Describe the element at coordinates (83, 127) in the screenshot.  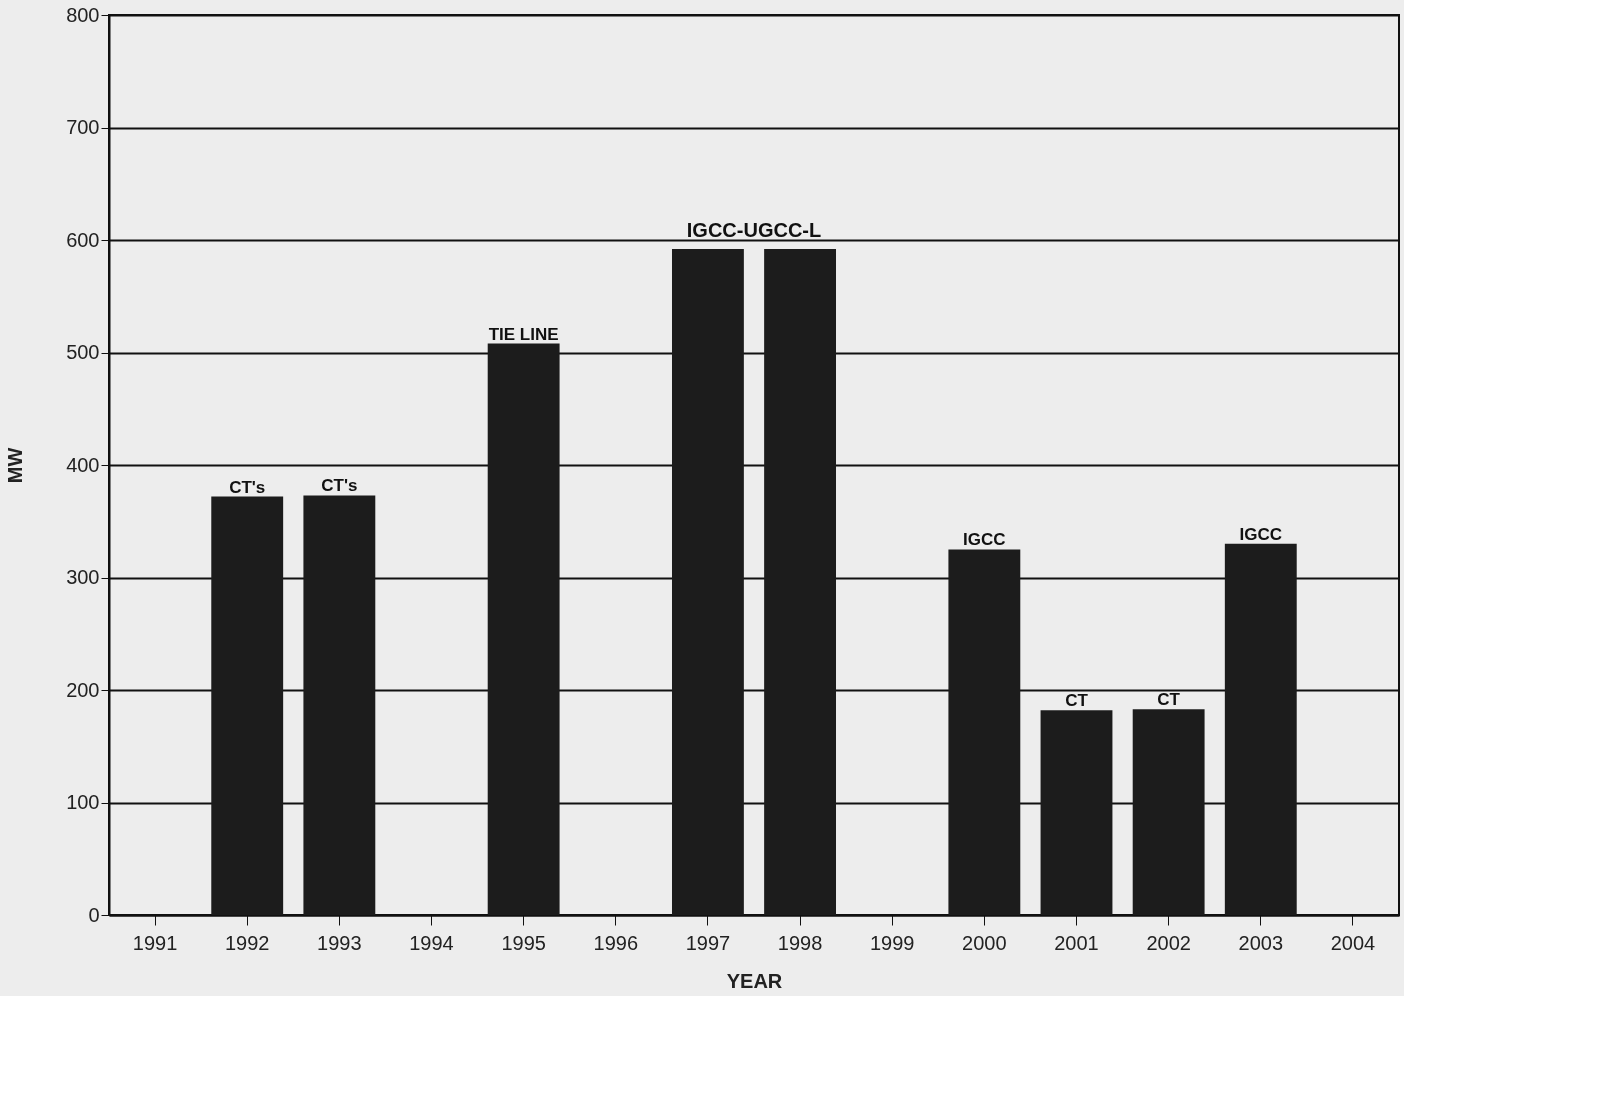
I see `y-tick-label: 700` at that location.